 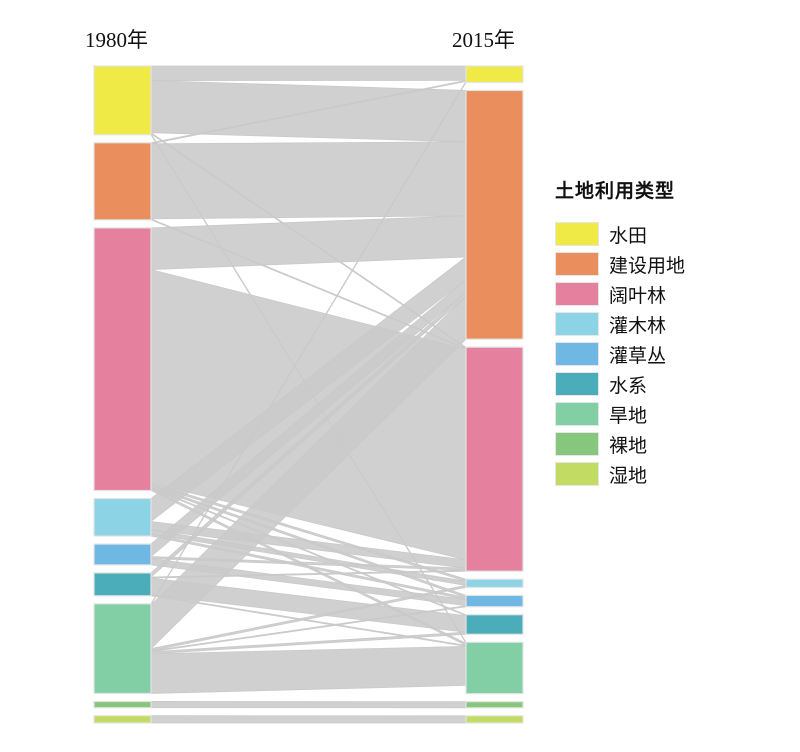 I want to click on legend-label: 裸地, so click(x=628, y=445).